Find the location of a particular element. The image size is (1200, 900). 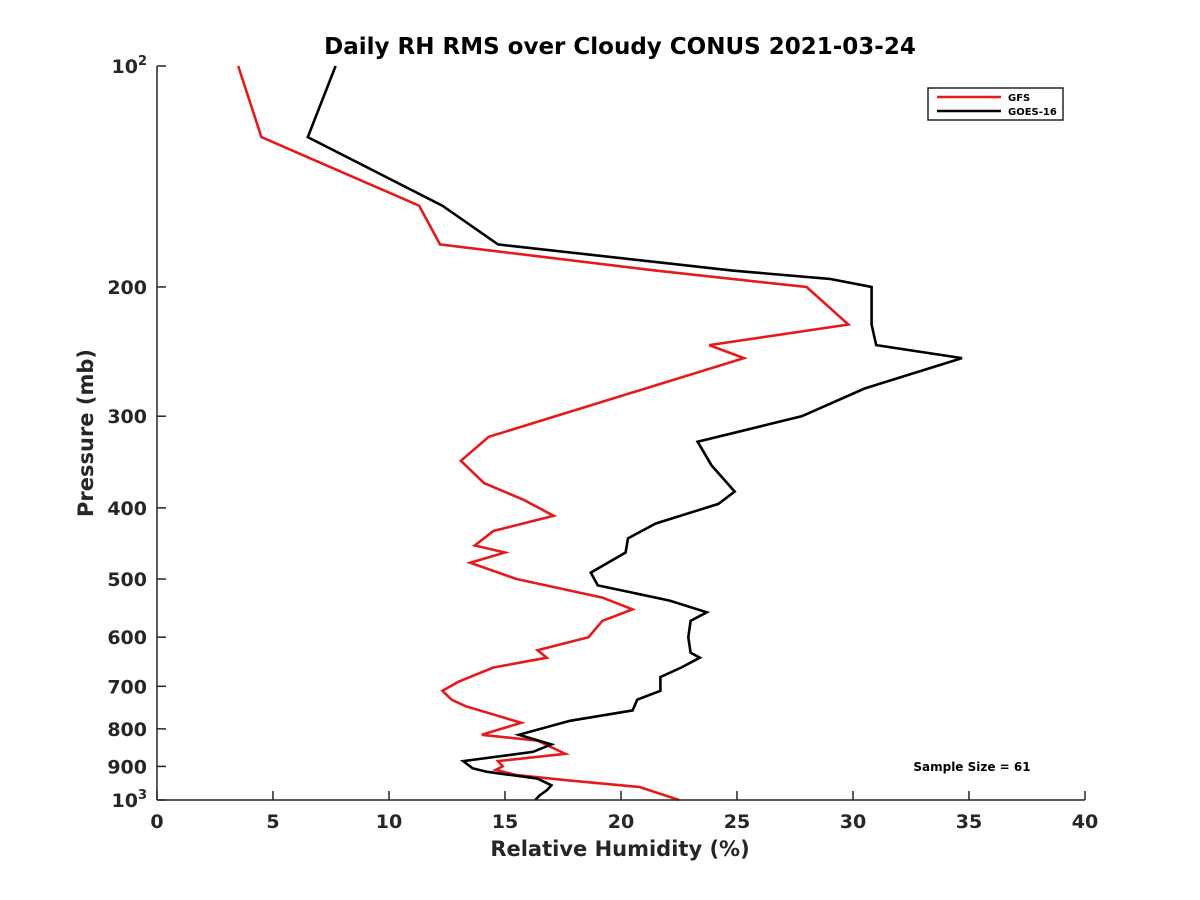

y-tick-label: 500 is located at coordinates (127, 580).